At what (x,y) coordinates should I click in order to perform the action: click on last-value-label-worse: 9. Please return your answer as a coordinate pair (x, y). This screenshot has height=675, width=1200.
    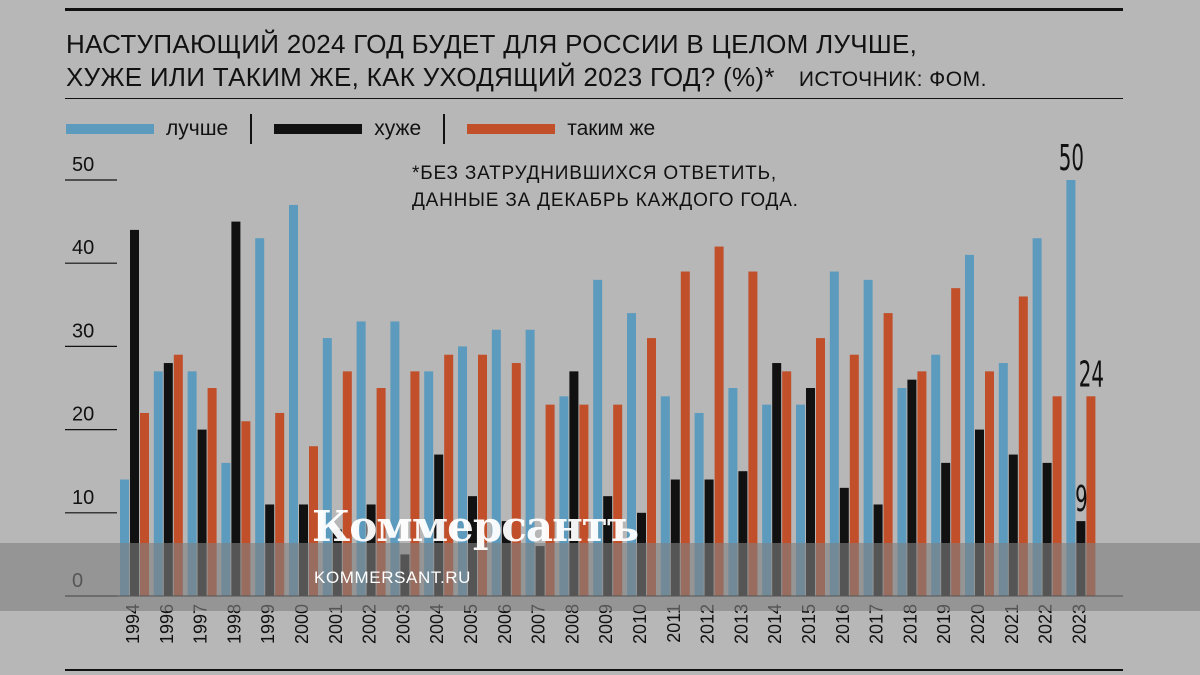
    Looking at the image, I should click on (1081, 499).